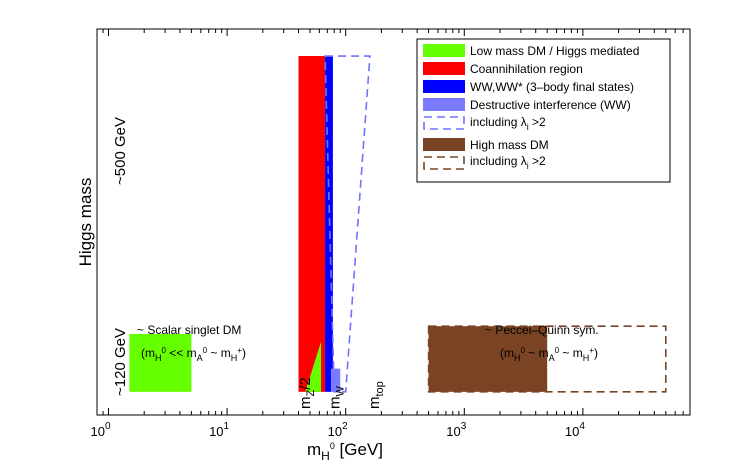  I want to click on peccei-quinn-expr: (mH0 ~ mA0 ~ mH+), so click(549, 354).